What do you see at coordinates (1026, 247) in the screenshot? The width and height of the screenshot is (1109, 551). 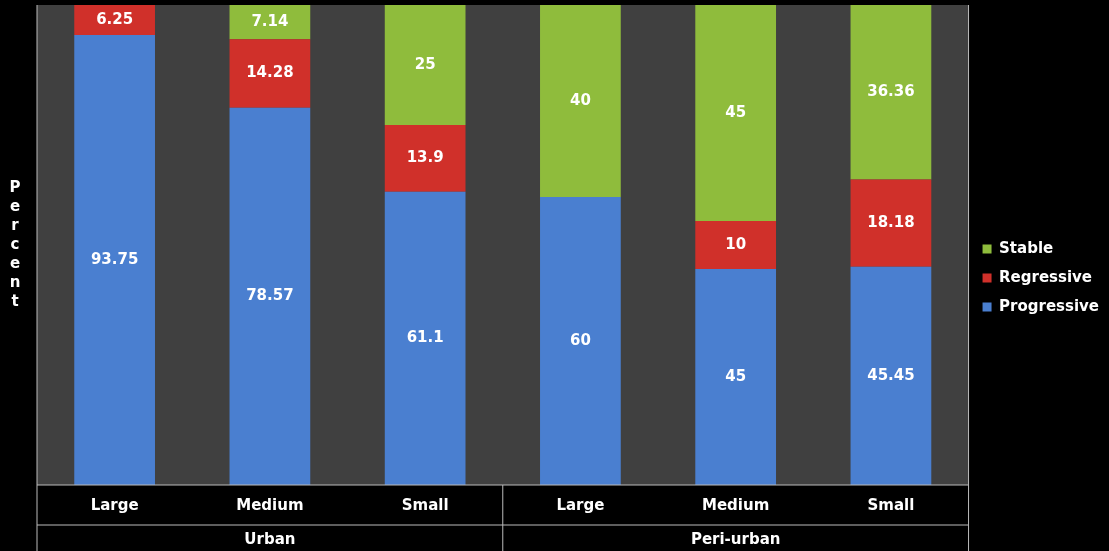 I see `legend-label: Stable` at bounding box center [1026, 247].